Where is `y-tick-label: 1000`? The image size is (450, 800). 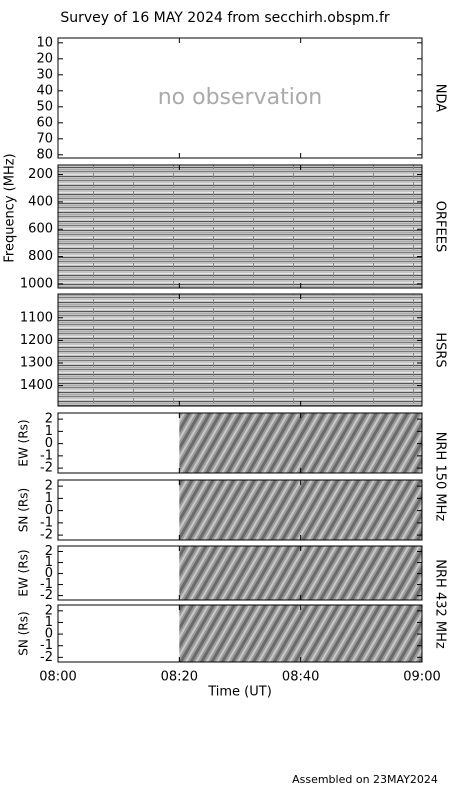 y-tick-label: 1000 is located at coordinates (36, 283).